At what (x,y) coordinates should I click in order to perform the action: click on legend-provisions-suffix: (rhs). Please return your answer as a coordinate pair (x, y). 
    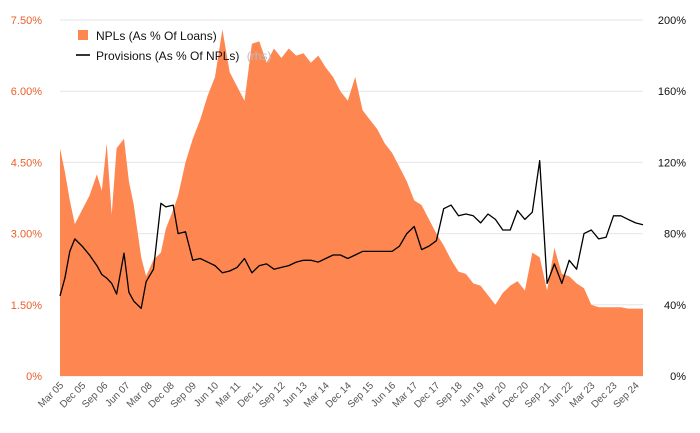
    Looking at the image, I should click on (259, 56).